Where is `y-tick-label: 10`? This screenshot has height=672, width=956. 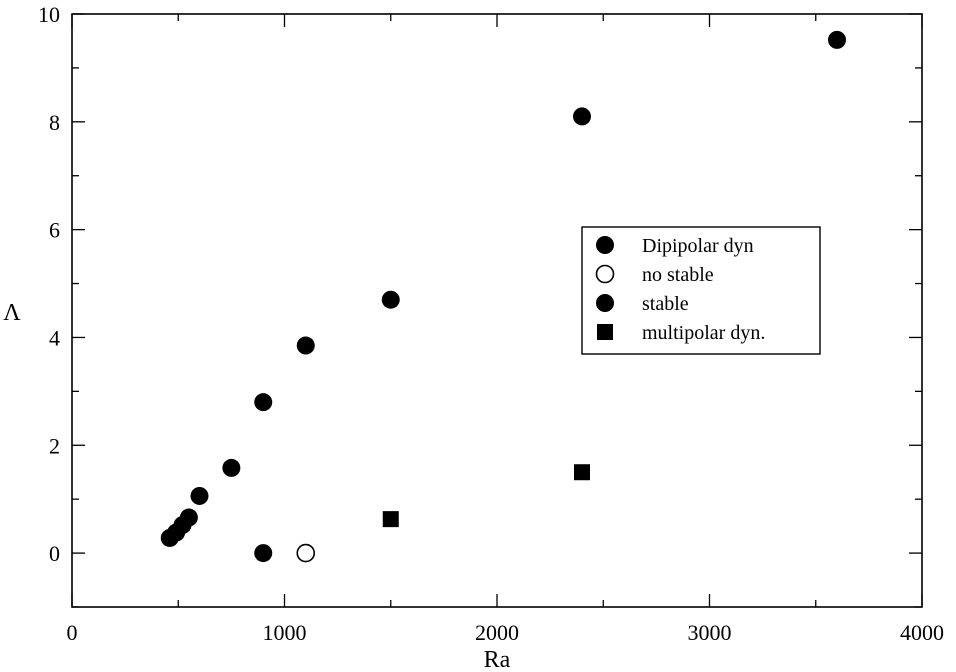
y-tick-label: 10 is located at coordinates (49, 14).